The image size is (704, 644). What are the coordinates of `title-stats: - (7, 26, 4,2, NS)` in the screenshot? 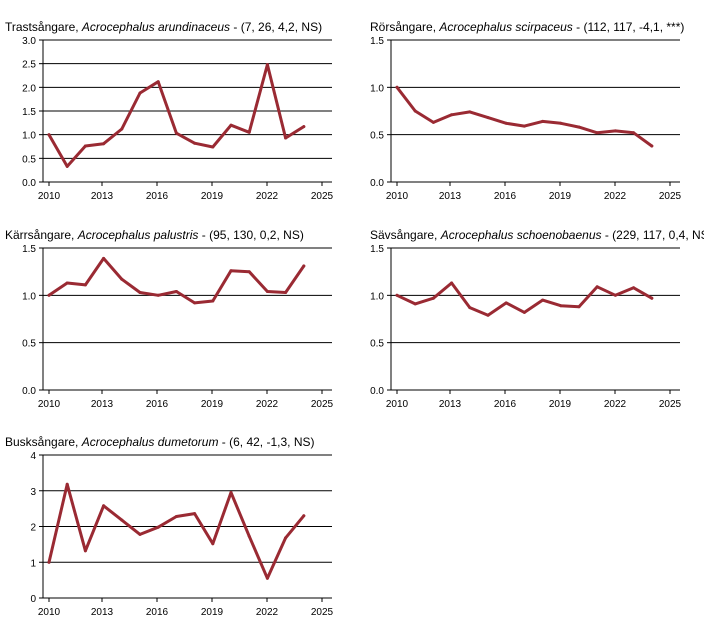 It's located at (276, 27).